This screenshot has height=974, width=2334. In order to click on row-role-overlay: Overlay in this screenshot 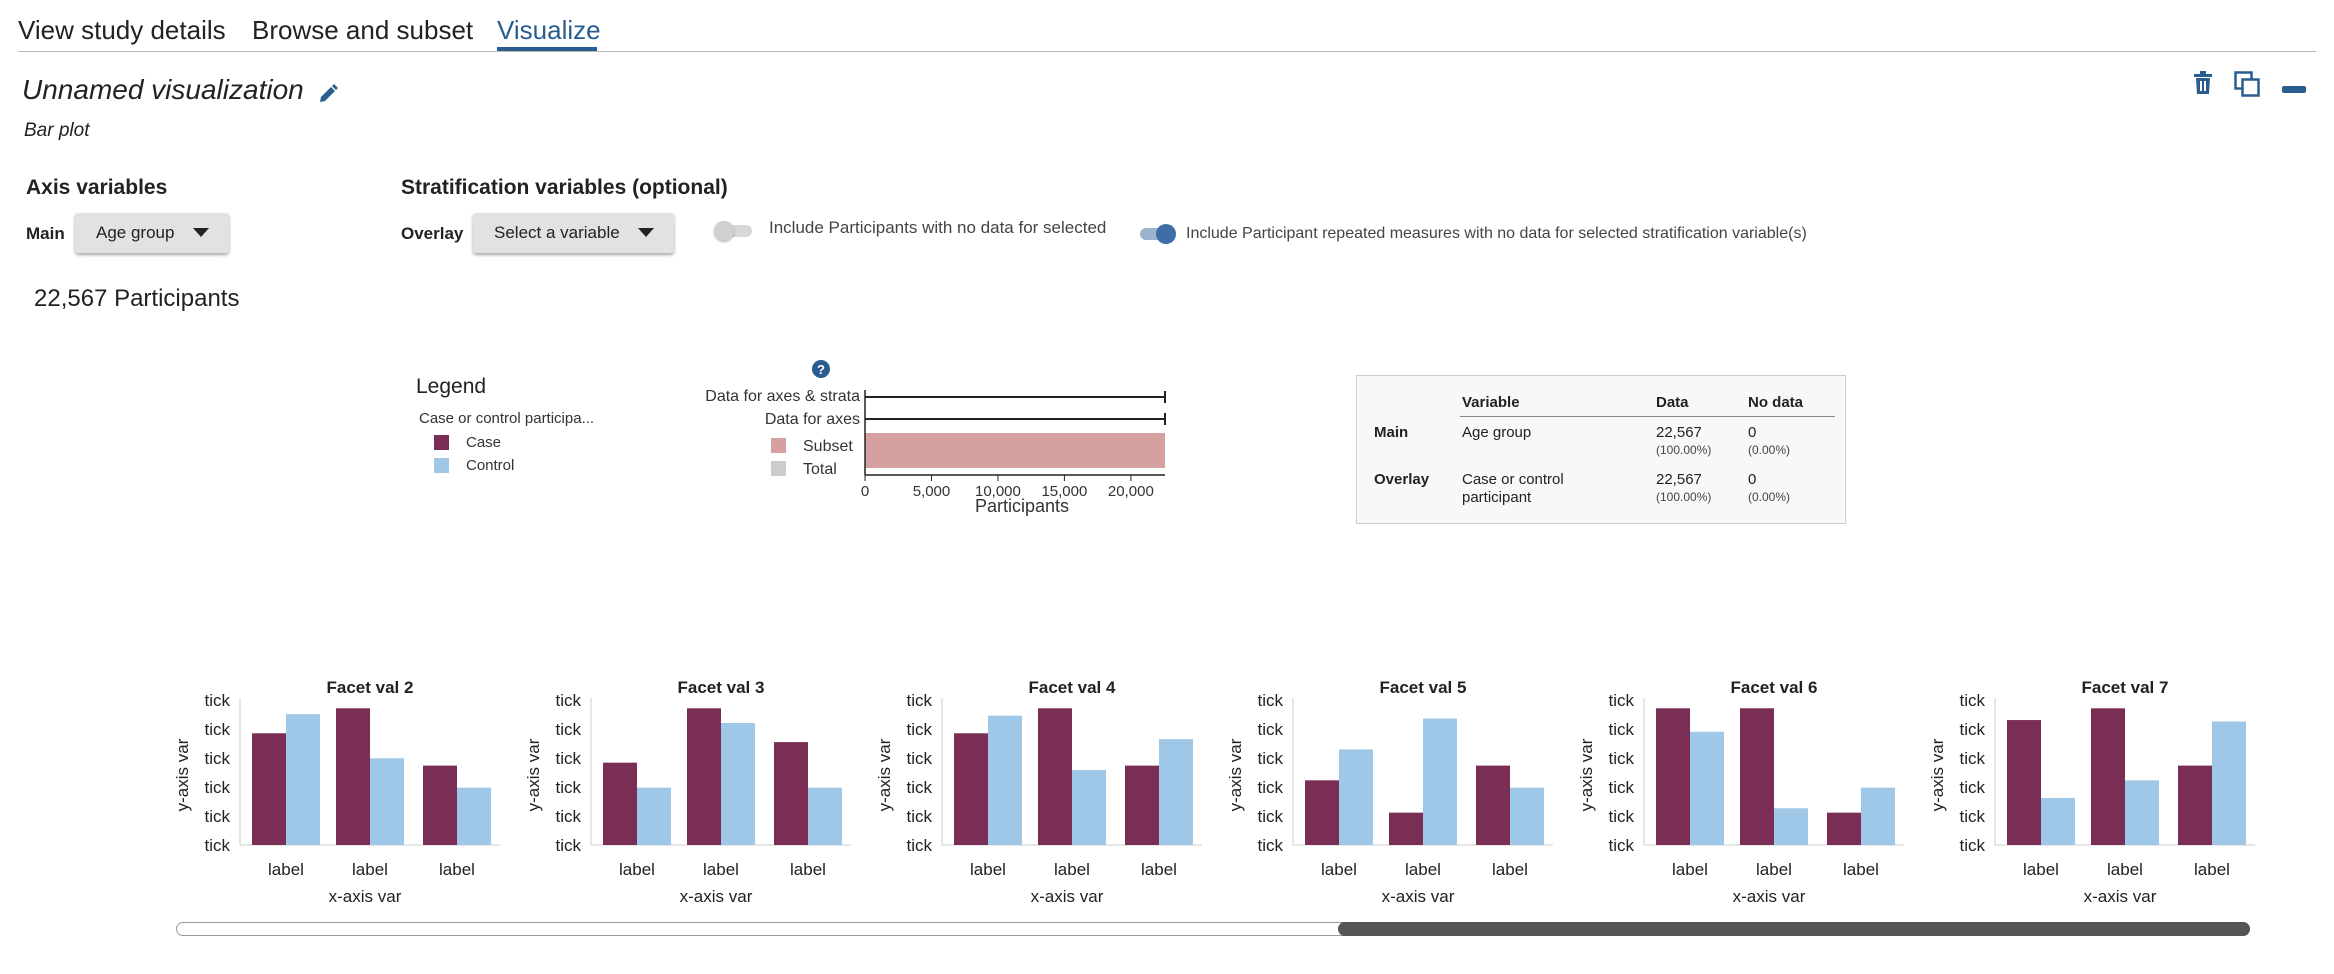, I will do `click(1402, 479)`.